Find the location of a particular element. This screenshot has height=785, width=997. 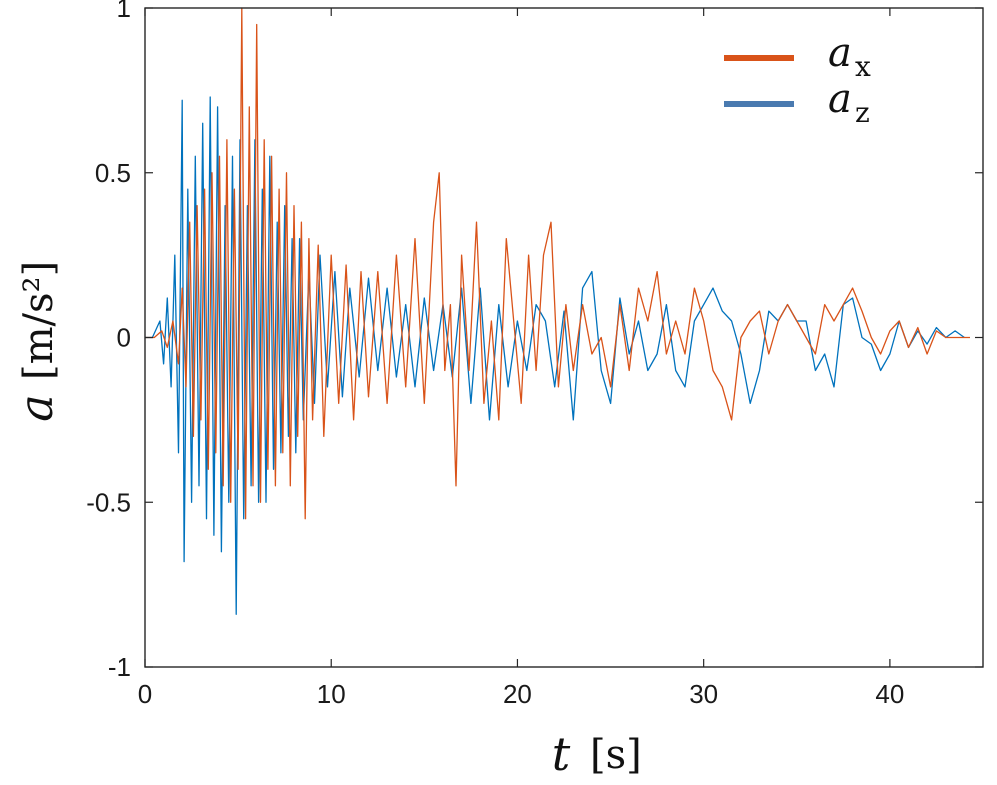

legend-label-az-subscript: z is located at coordinates (862, 112).